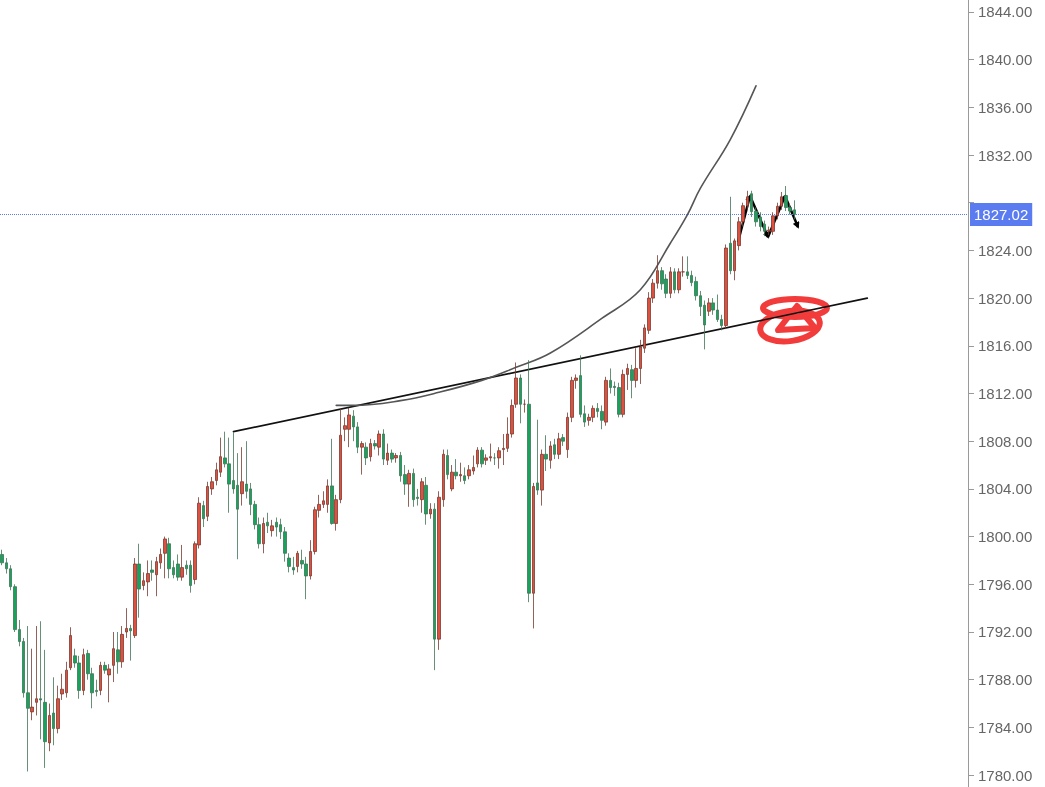 Image resolution: width=1045 pixels, height=787 pixels. I want to click on y-tick-label: 1788.00, so click(1005, 680).